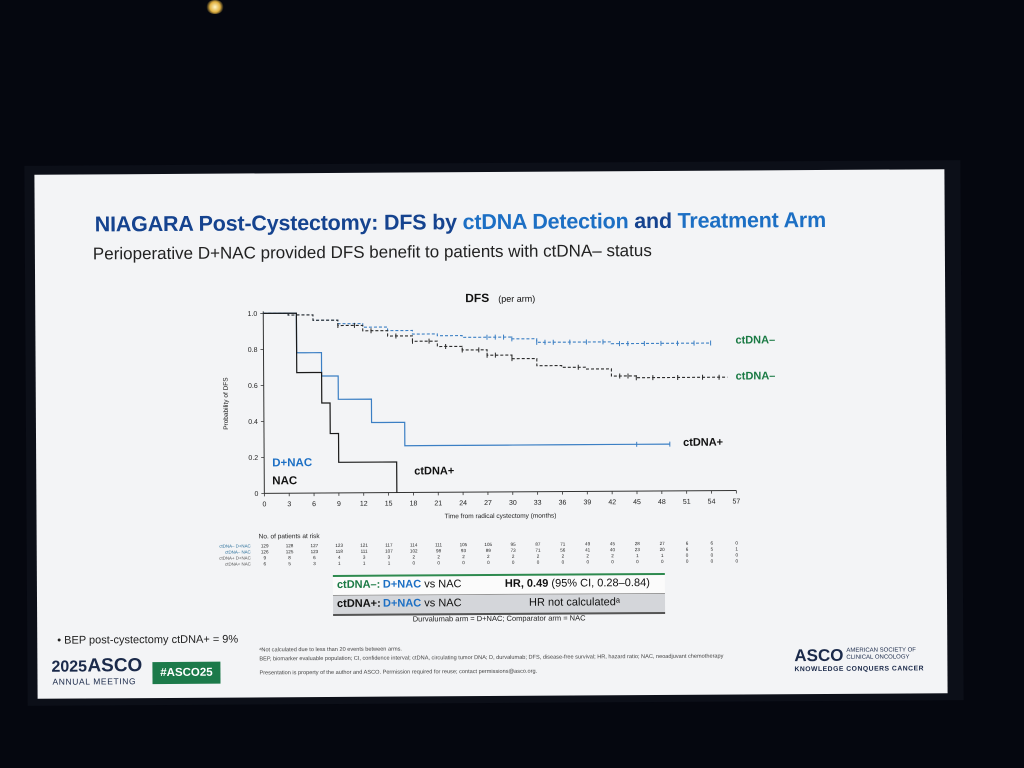  What do you see at coordinates (441, 603) in the screenshot?
I see `hr-row2-vs: vs NAC` at bounding box center [441, 603].